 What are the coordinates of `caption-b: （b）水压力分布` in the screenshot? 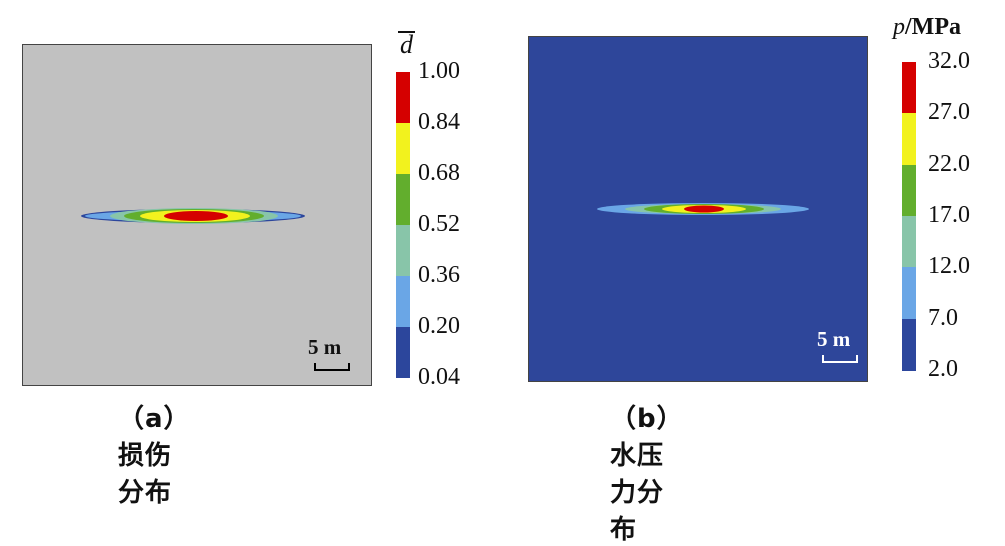 It's located at (647, 474).